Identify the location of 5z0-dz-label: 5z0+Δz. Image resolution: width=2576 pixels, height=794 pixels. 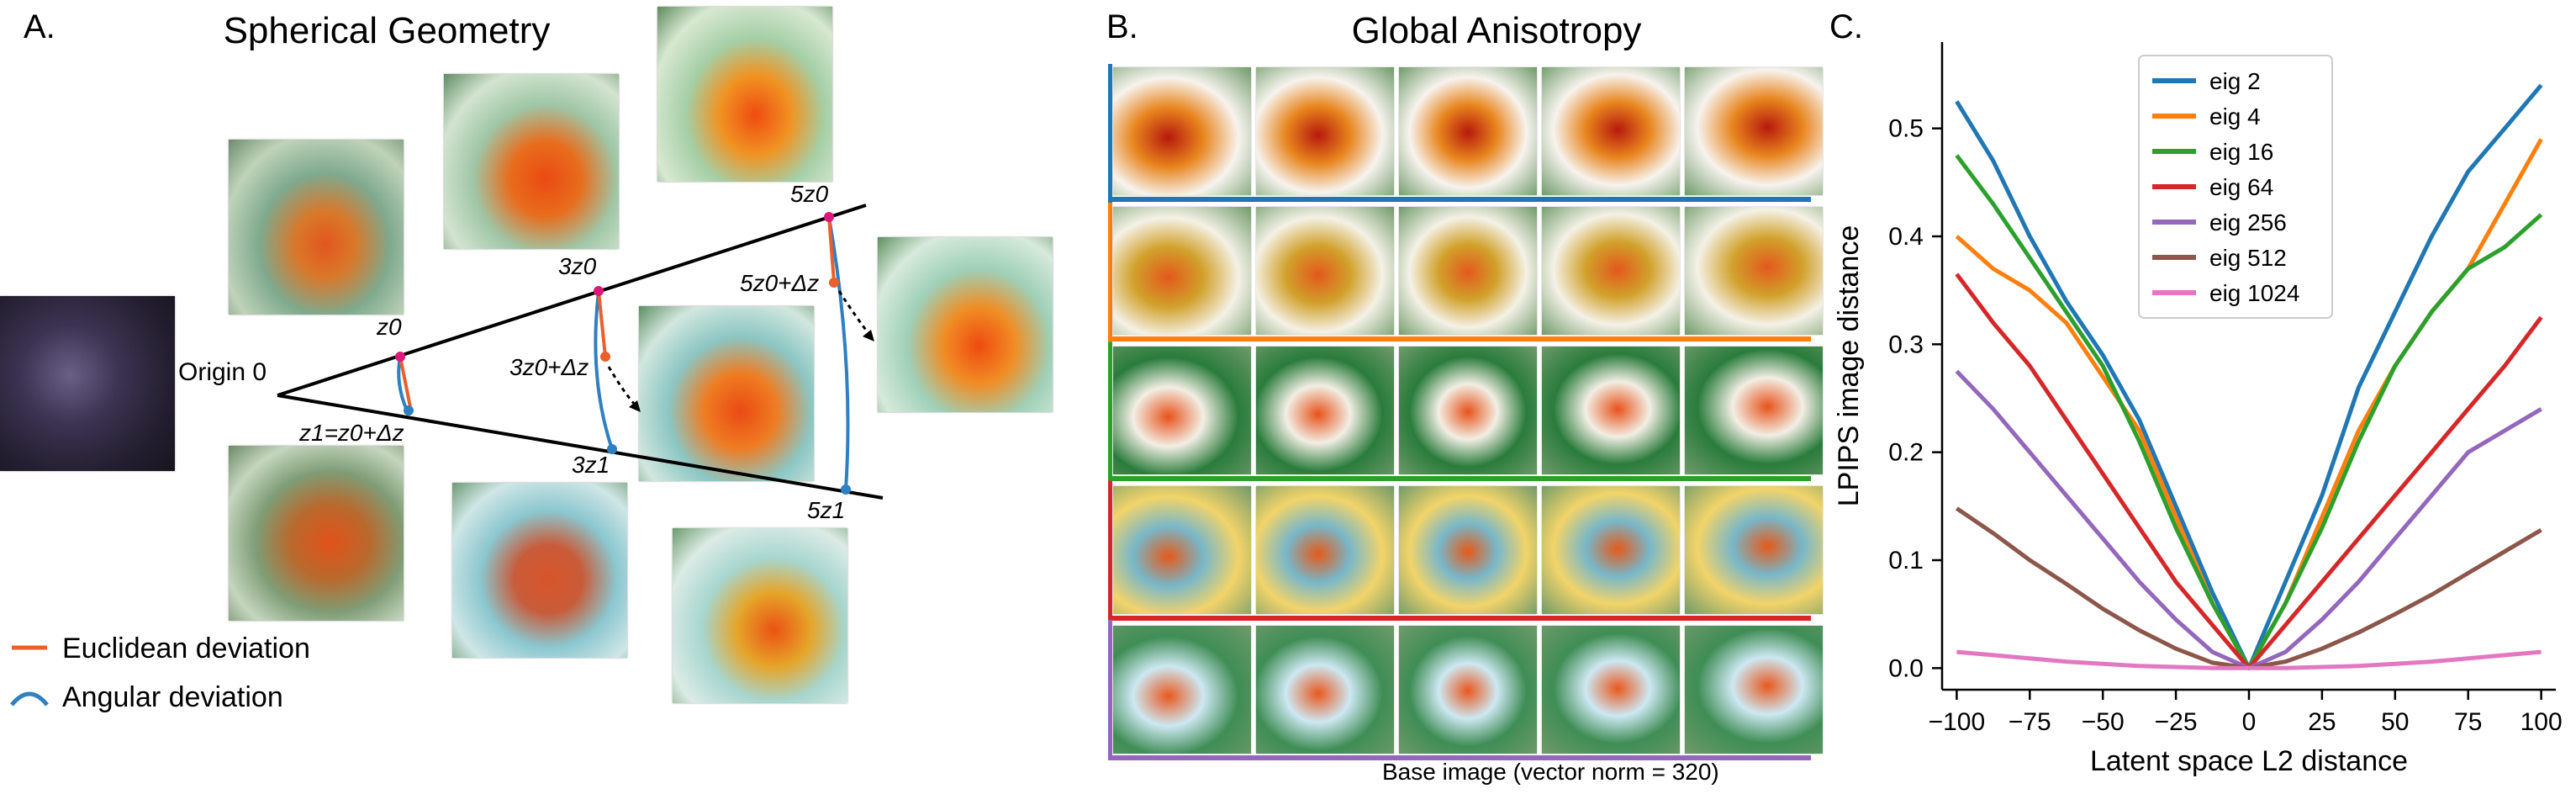
(779, 283).